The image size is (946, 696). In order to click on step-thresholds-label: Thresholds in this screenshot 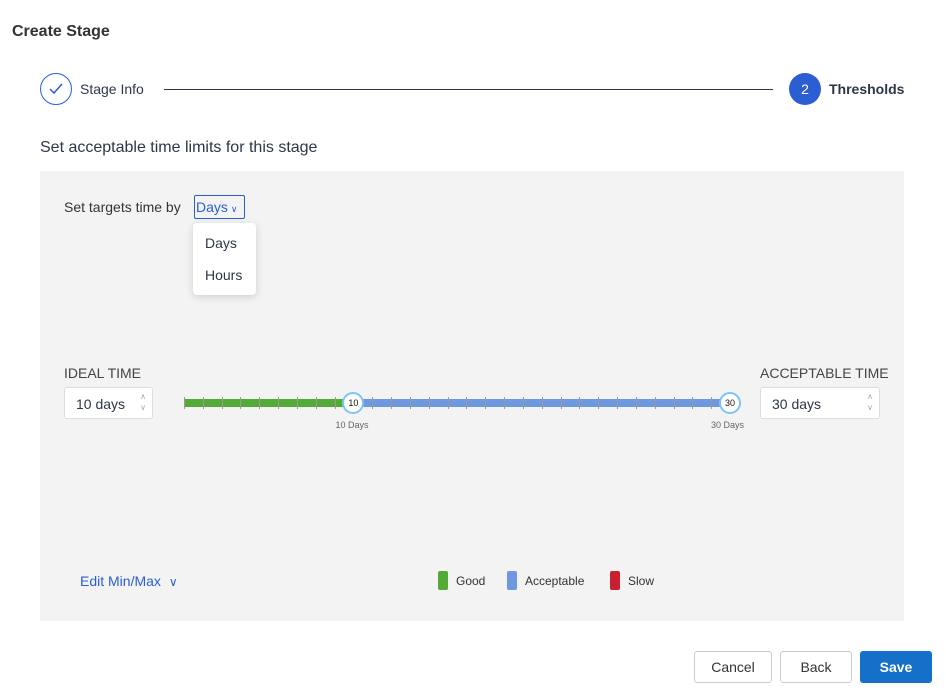, I will do `click(867, 89)`.